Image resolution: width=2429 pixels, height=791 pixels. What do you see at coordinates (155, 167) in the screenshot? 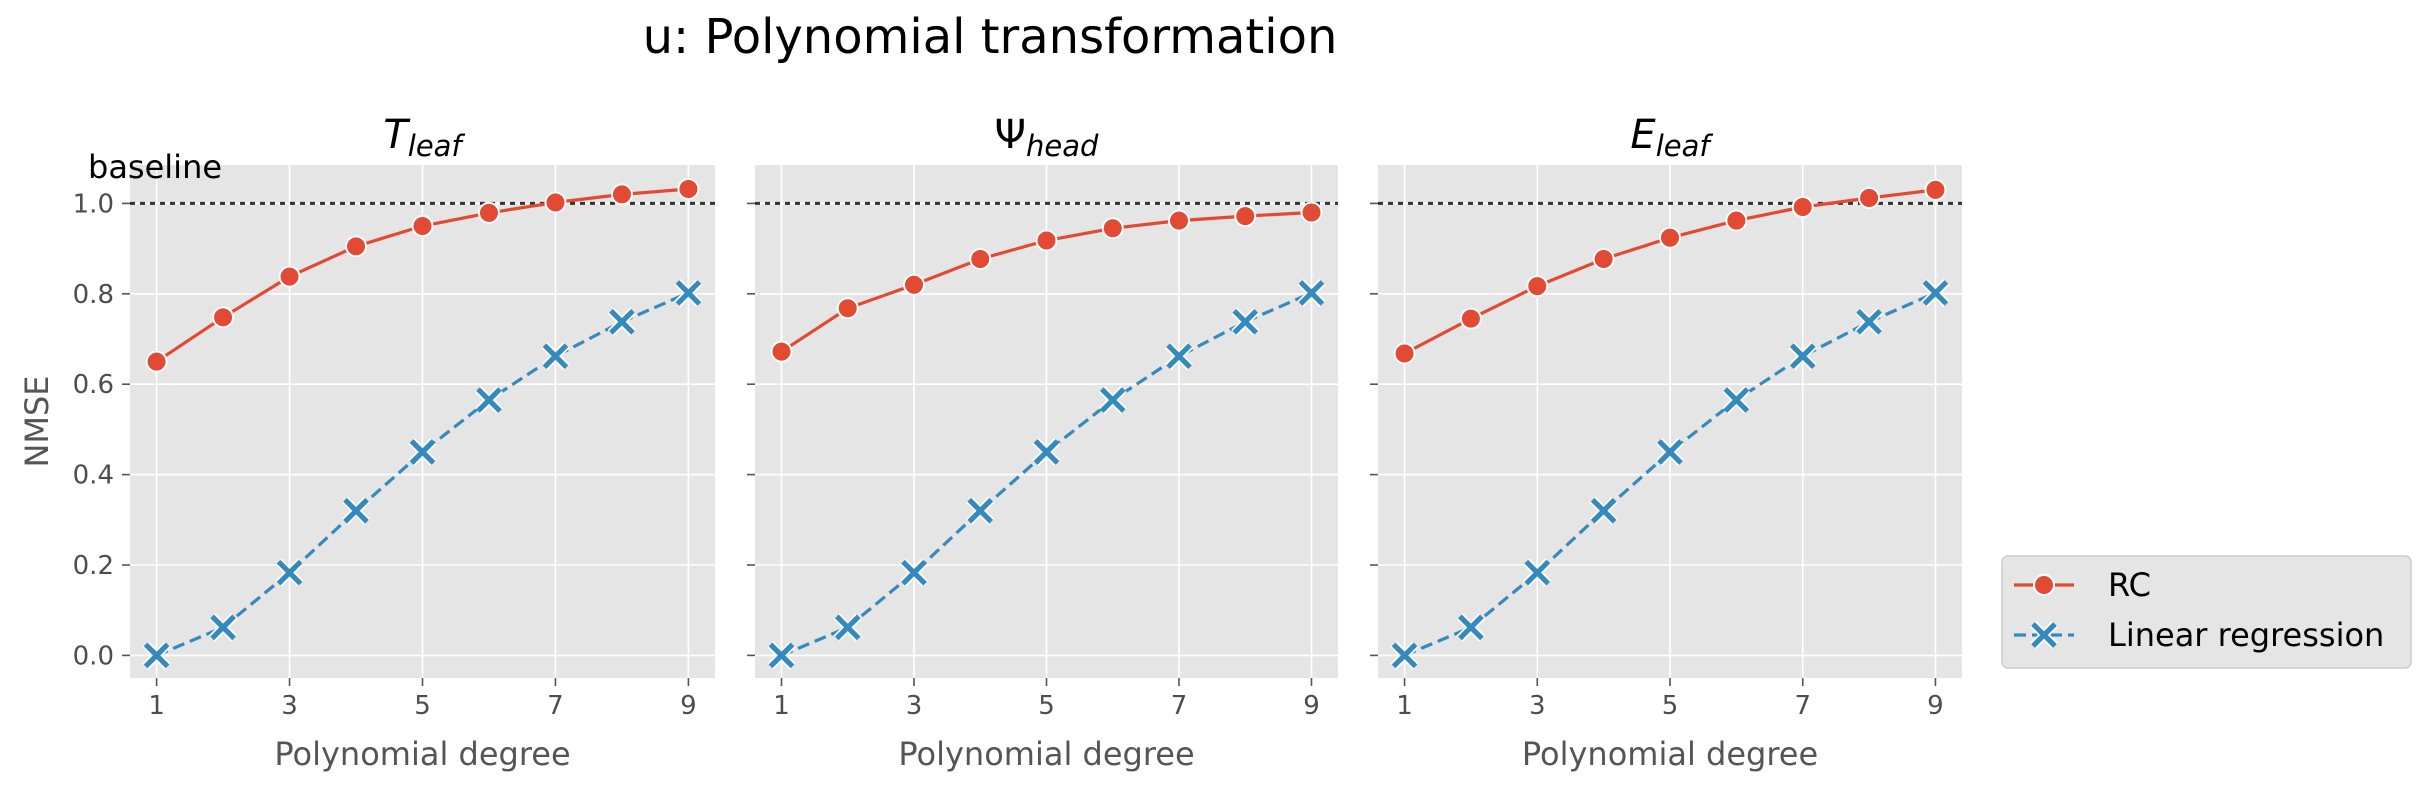
I see `baseline-annotation: baseline` at bounding box center [155, 167].